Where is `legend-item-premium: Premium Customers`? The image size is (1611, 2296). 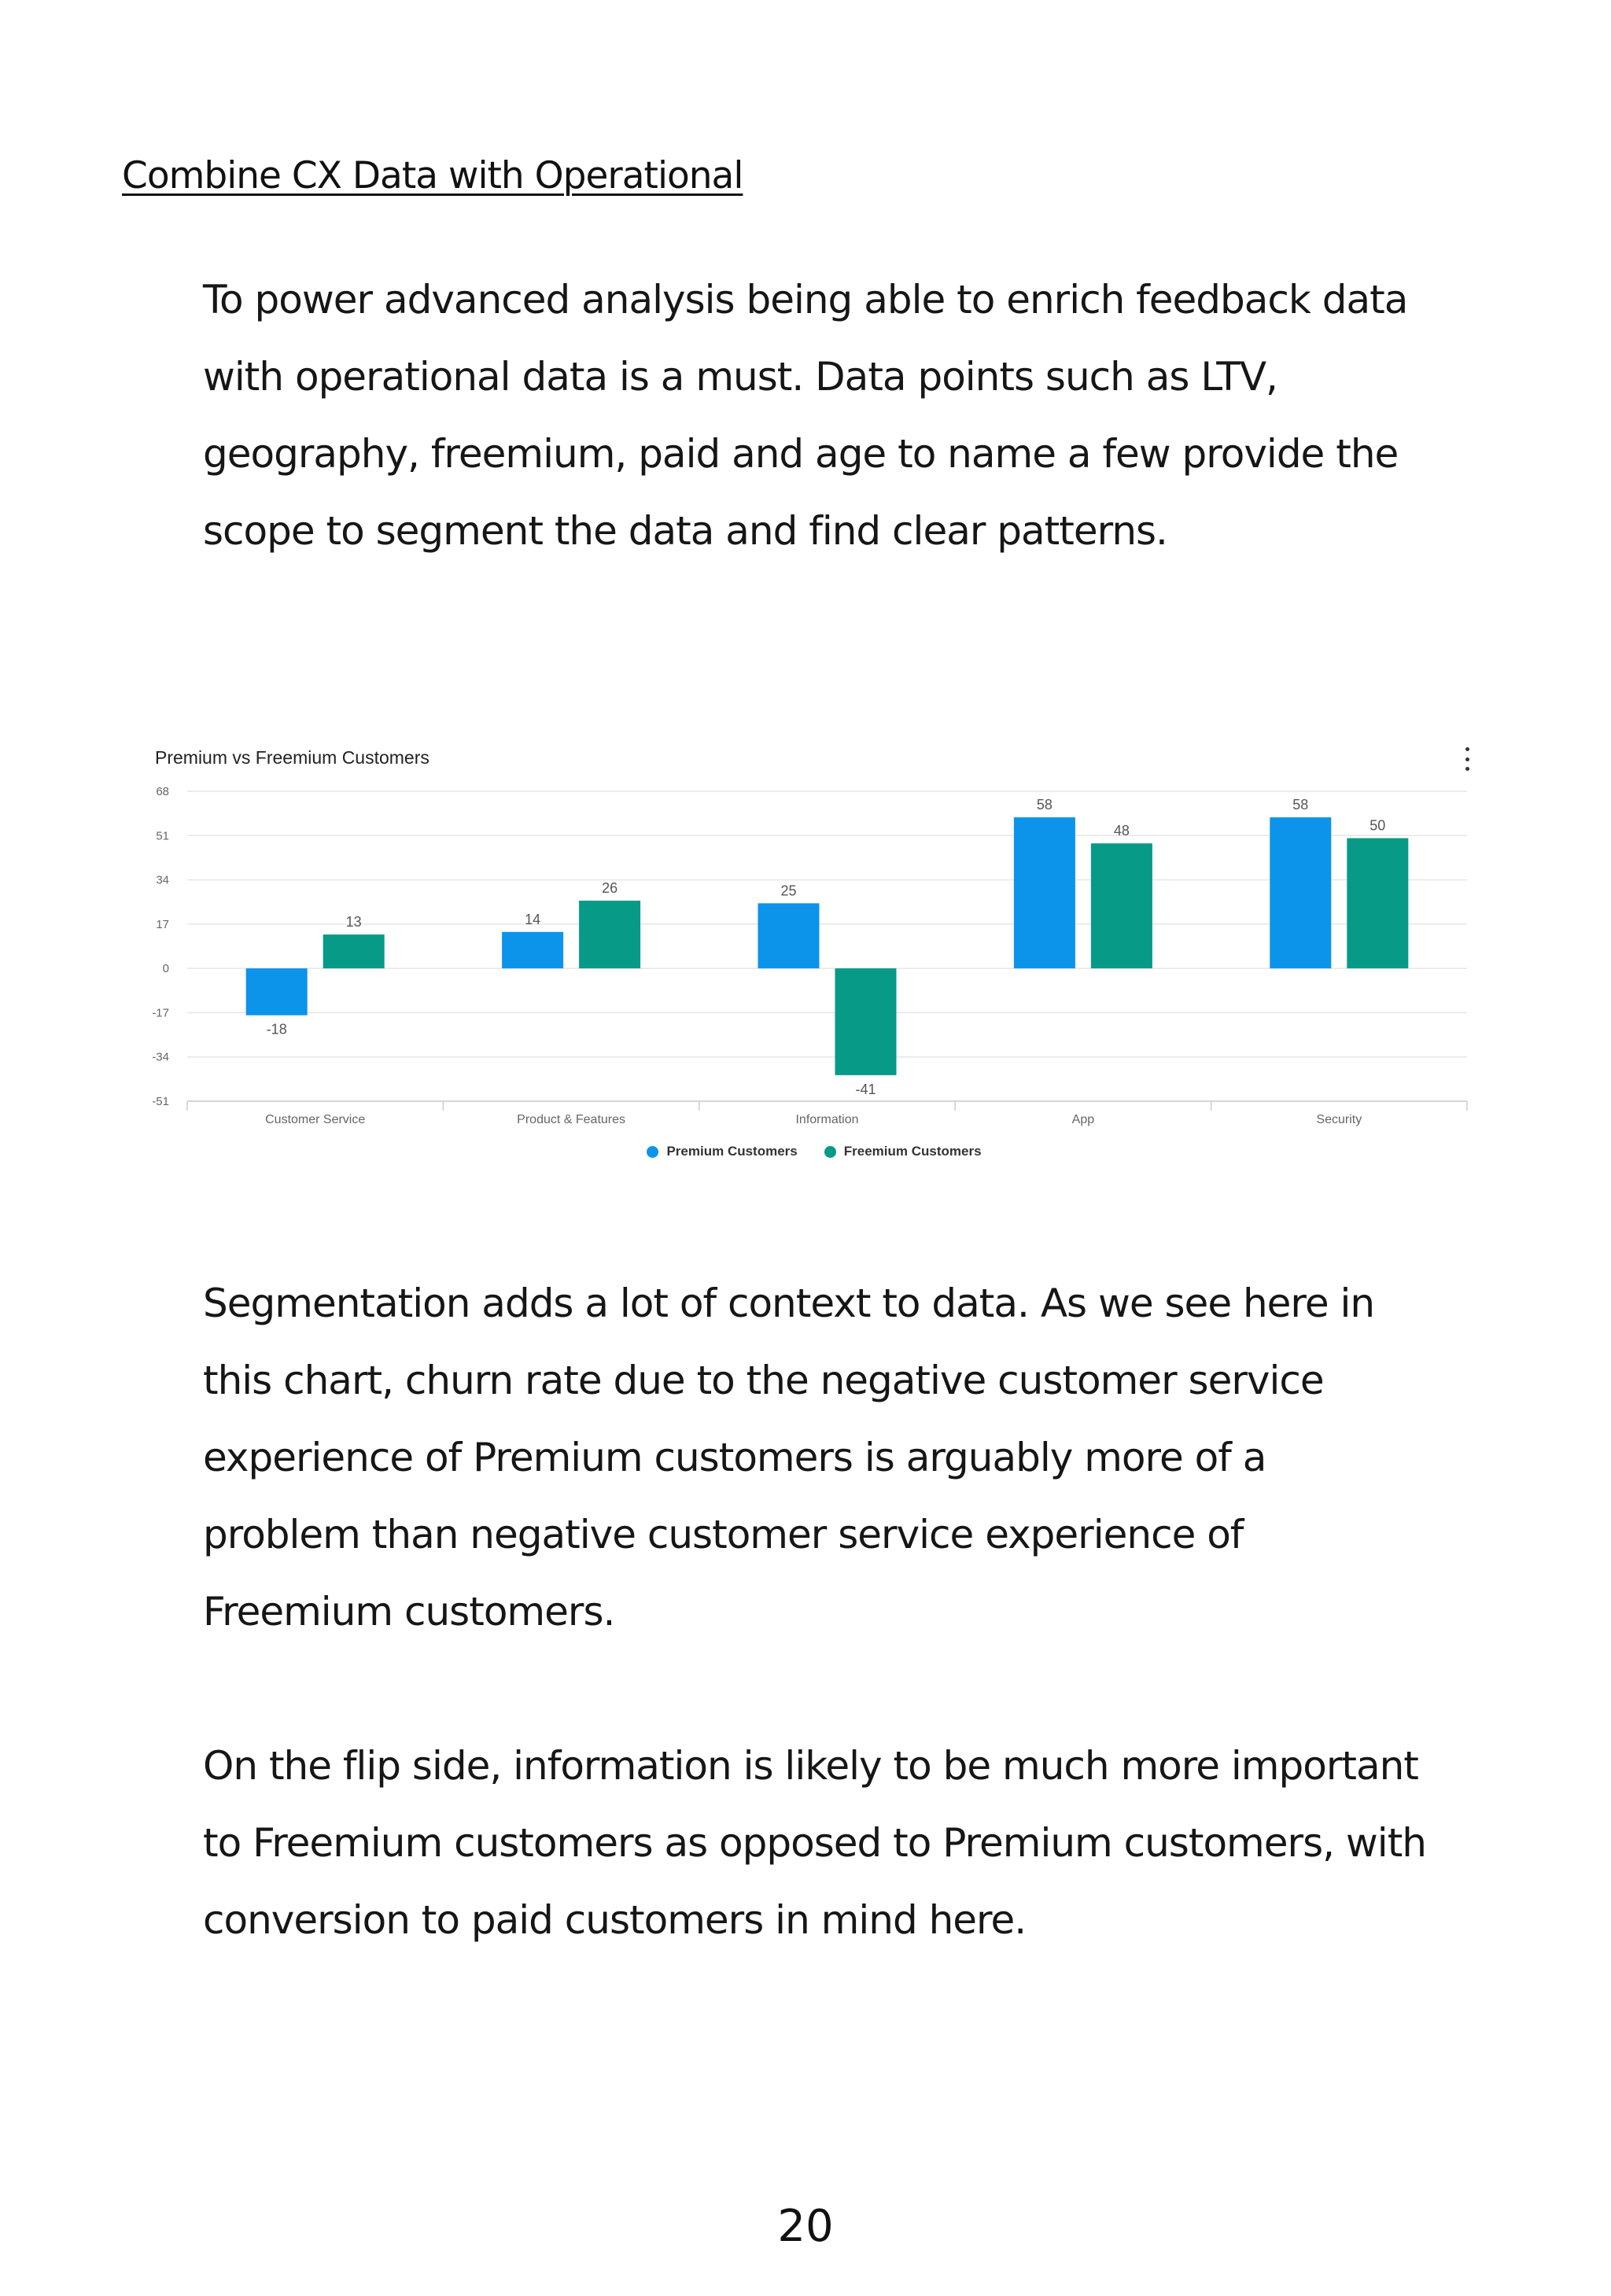
legend-item-premium: Premium Customers is located at coordinates (722, 1151).